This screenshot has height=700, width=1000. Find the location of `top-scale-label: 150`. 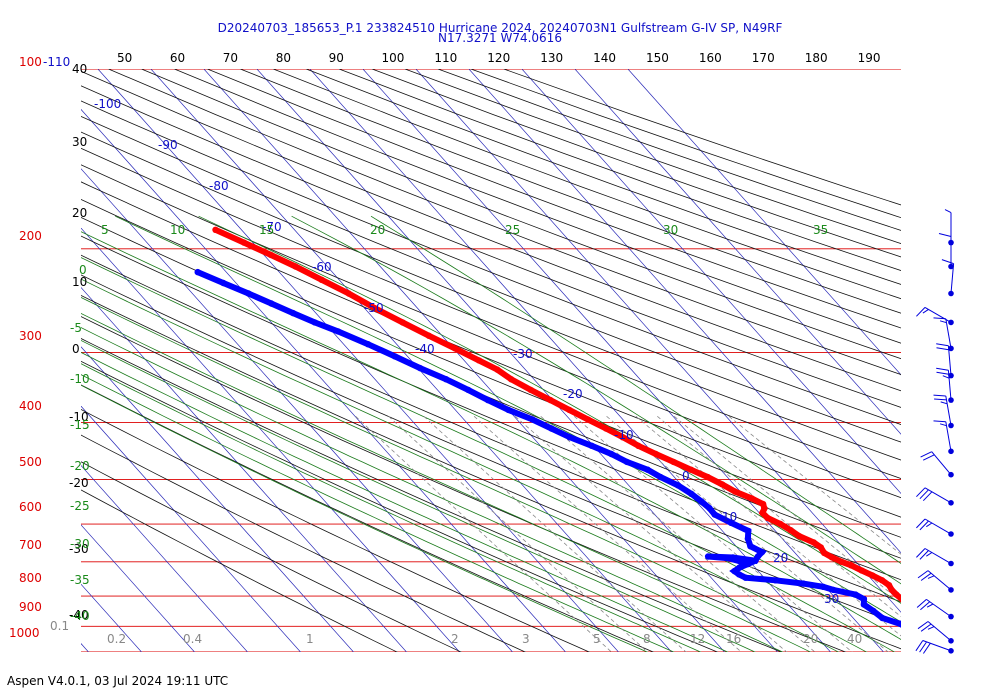

top-scale-label: 150 is located at coordinates (657, 58).